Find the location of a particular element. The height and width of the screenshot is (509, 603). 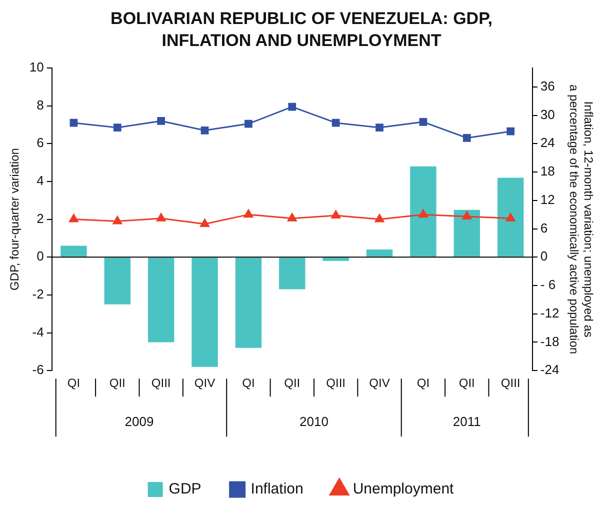

legend-label: Unemployment is located at coordinates (403, 489).